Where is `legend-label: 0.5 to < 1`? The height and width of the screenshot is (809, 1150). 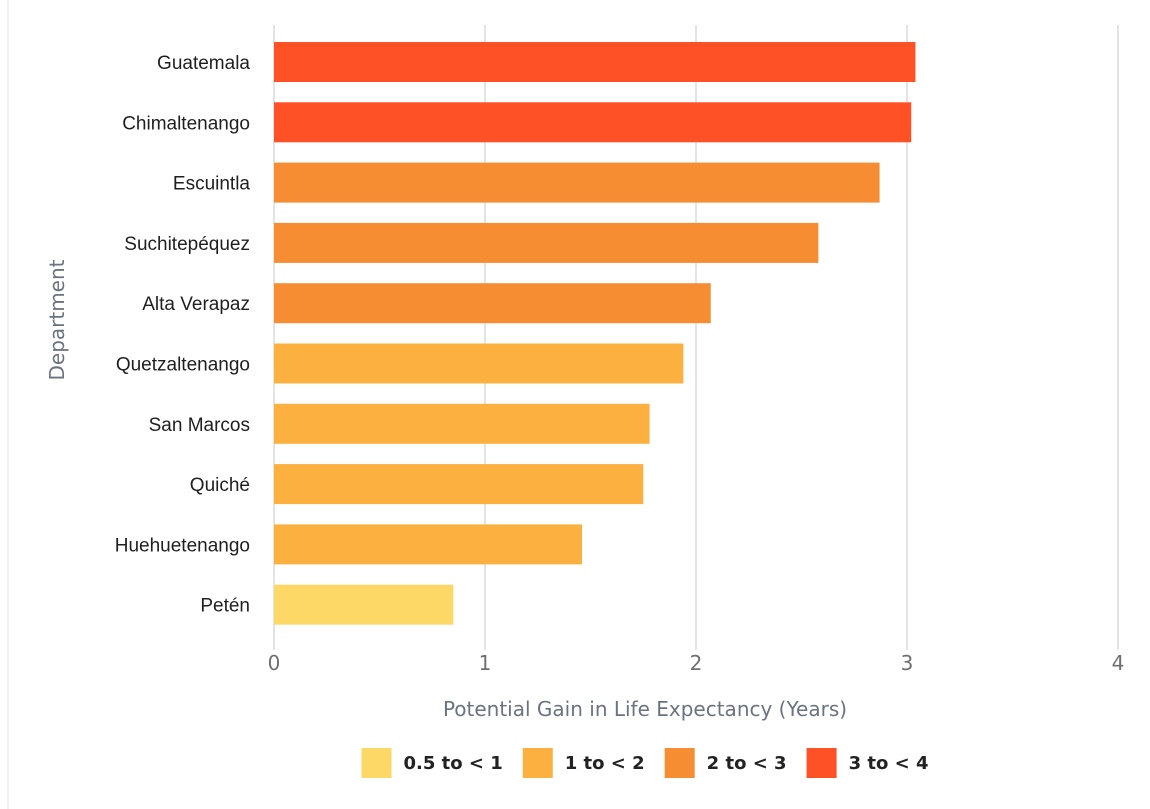
legend-label: 0.5 to < 1 is located at coordinates (453, 763).